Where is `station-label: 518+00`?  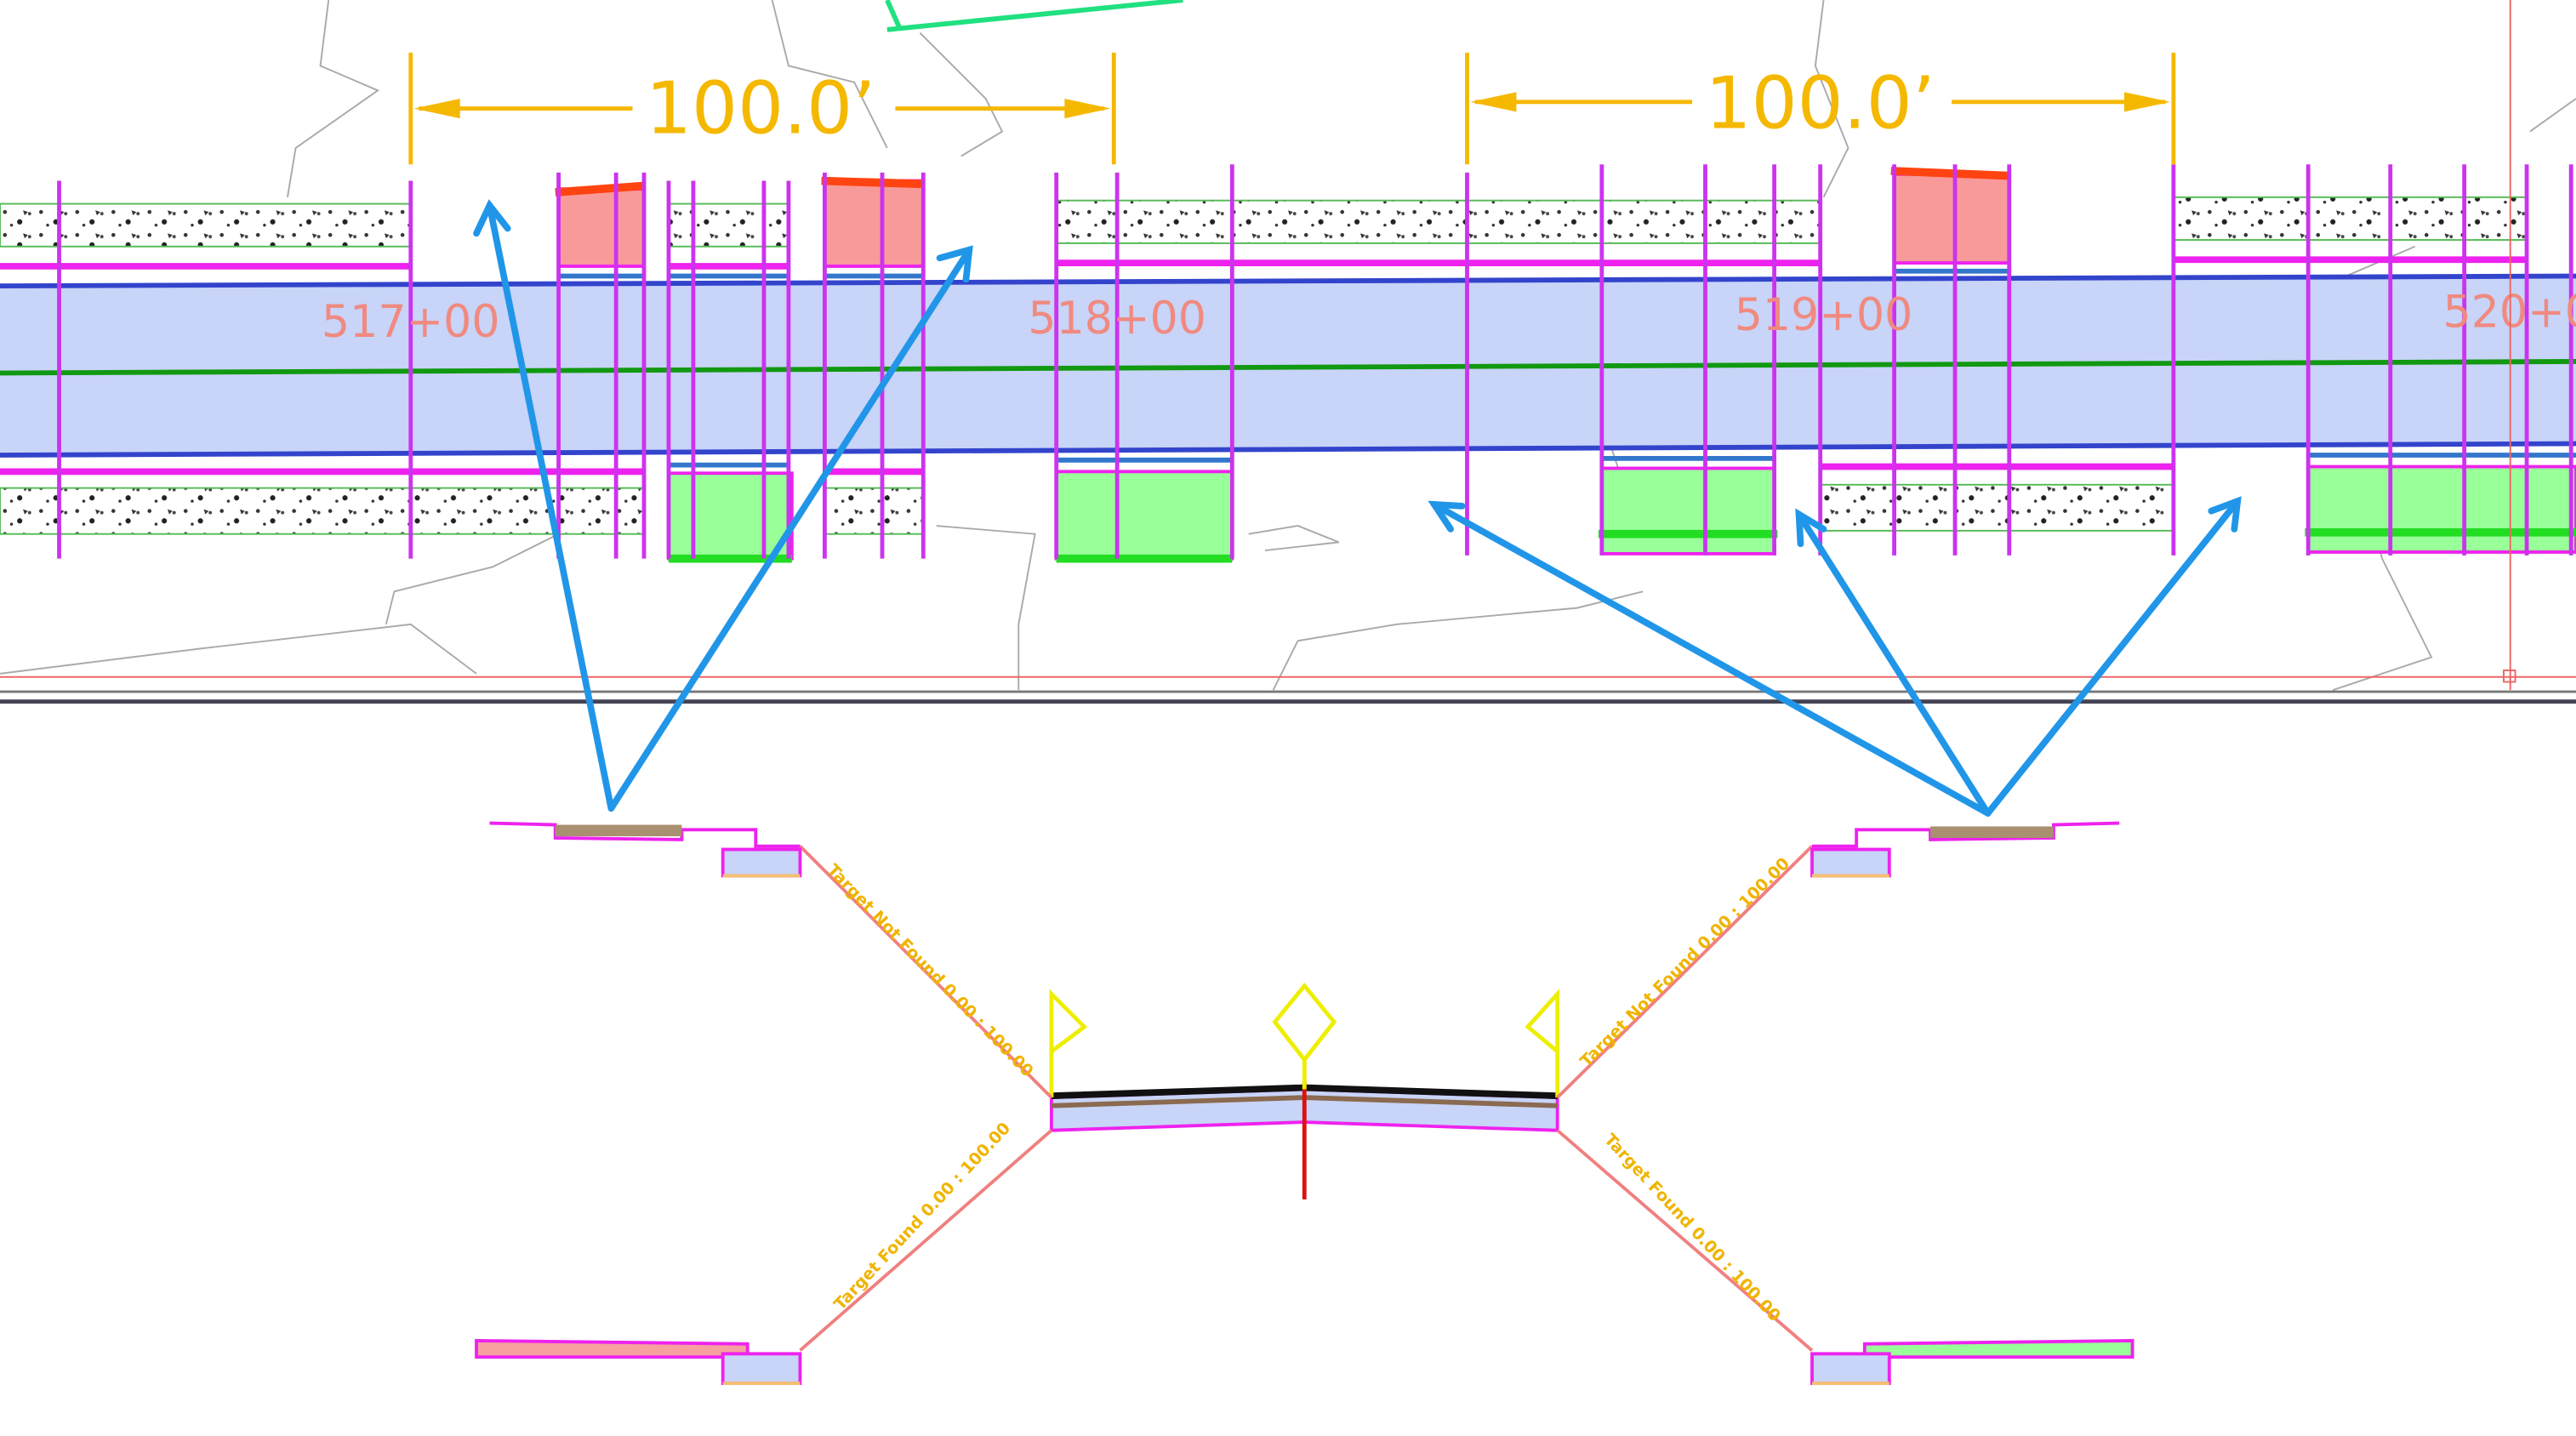 station-label: 518+00 is located at coordinates (1117, 319).